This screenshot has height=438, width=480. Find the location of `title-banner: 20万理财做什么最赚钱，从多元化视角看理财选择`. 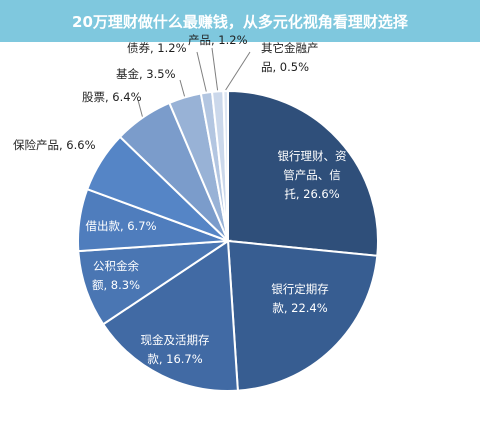

title-banner: 20万理财做什么最赚钱，从多元化视角看理财选择 is located at coordinates (240, 21).